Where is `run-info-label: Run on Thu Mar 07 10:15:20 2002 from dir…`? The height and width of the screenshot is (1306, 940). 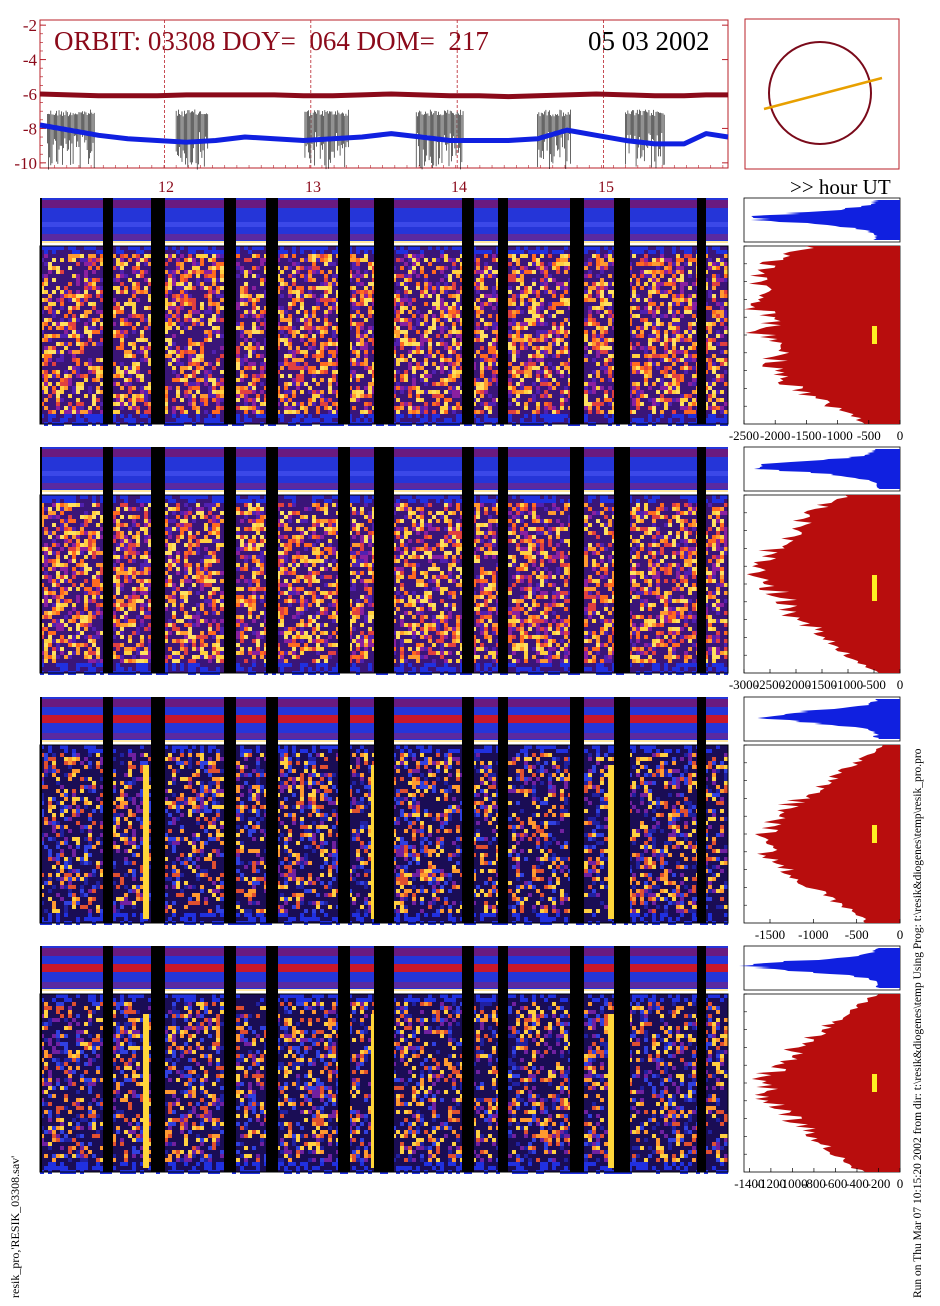 run-info-label: Run on Thu Mar 07 10:15:20 2002 from dir… is located at coordinates (918, 1023).